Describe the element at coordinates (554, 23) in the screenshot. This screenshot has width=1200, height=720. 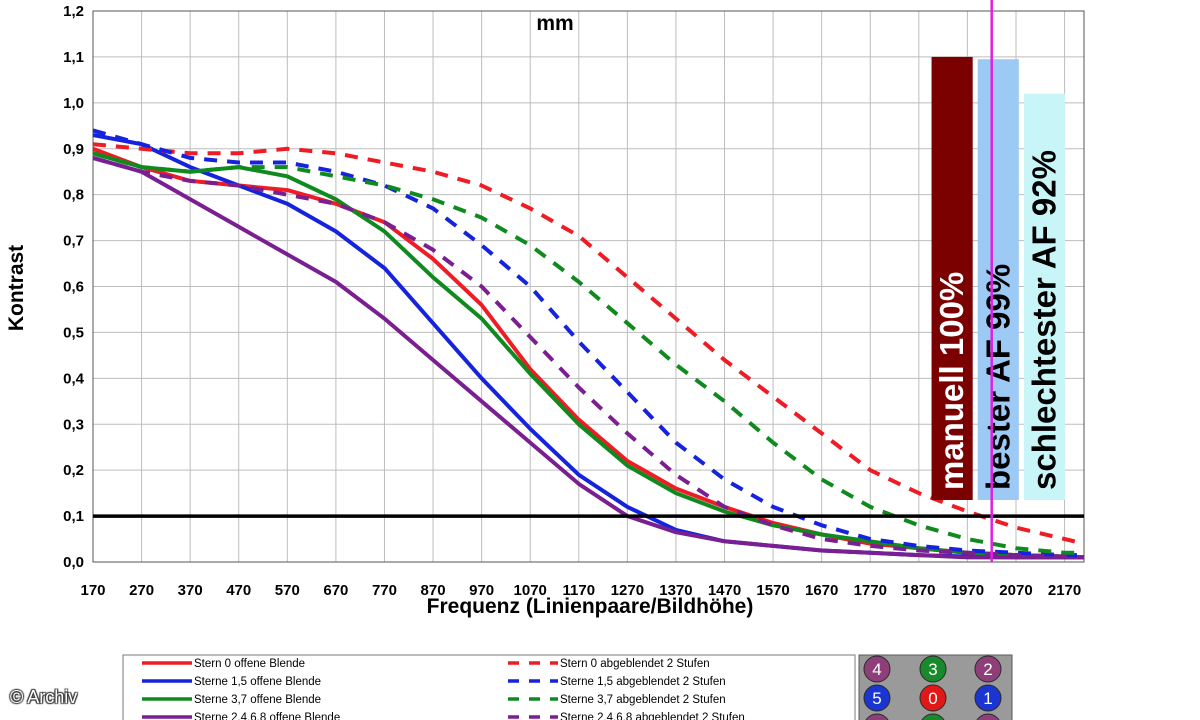
I see `chart-title-fragment: mm` at that location.